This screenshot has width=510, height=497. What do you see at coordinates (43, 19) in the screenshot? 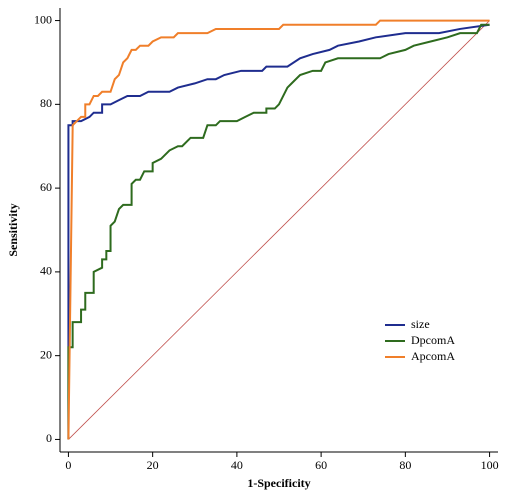
I see `y-tick-label: 100` at bounding box center [43, 19].